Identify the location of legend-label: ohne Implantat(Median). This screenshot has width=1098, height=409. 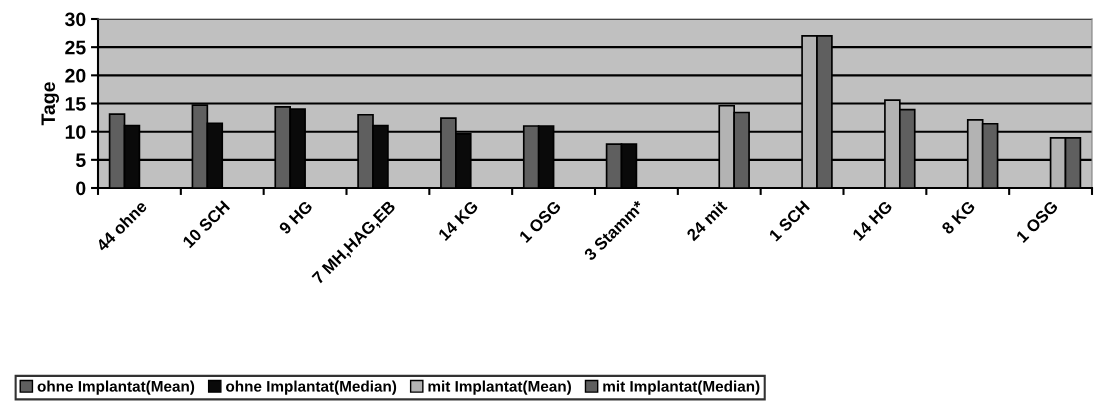
(311, 387).